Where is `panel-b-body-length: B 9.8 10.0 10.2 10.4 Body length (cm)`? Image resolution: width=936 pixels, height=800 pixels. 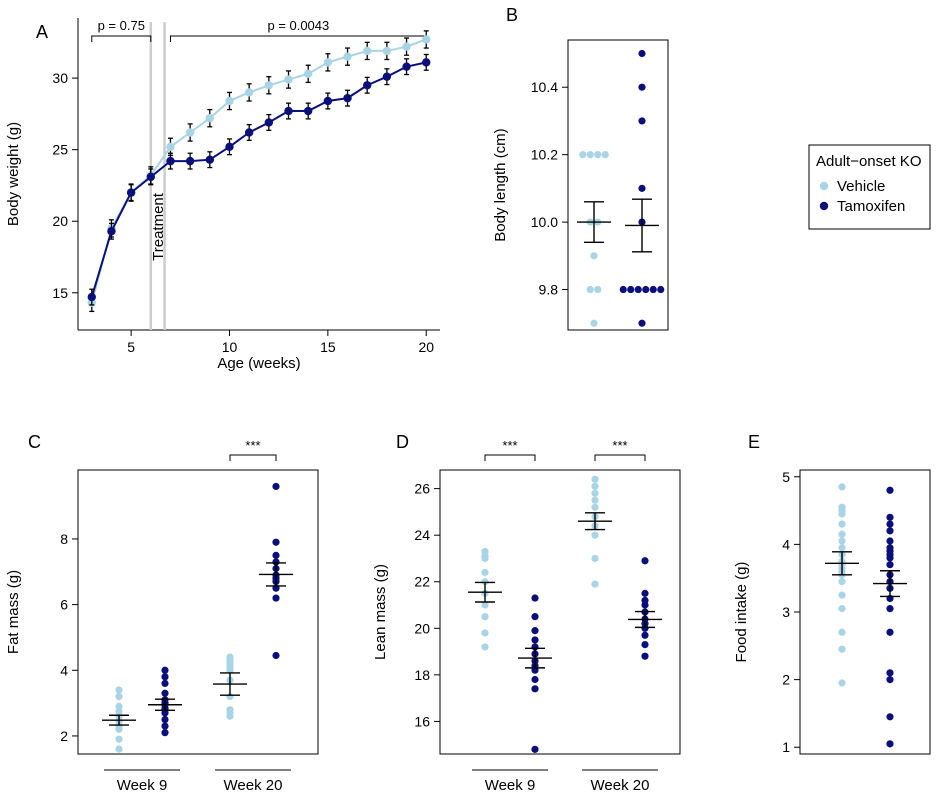
panel-b-body-length: B 9.8 10.0 10.2 10.4 Body length (cm) is located at coordinates (580, 168).